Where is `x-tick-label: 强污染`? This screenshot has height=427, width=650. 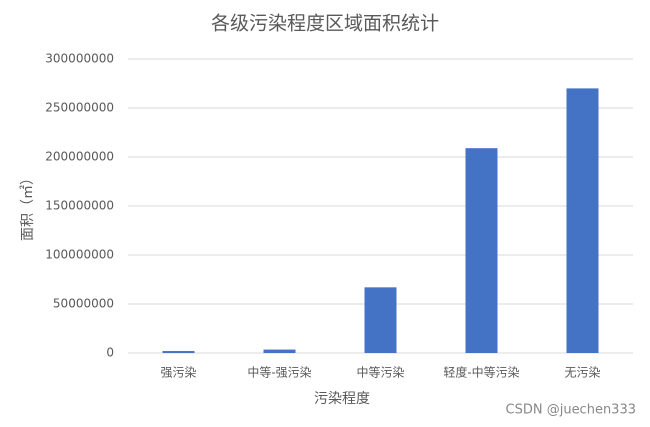
x-tick-label: 强污染 is located at coordinates (178, 372).